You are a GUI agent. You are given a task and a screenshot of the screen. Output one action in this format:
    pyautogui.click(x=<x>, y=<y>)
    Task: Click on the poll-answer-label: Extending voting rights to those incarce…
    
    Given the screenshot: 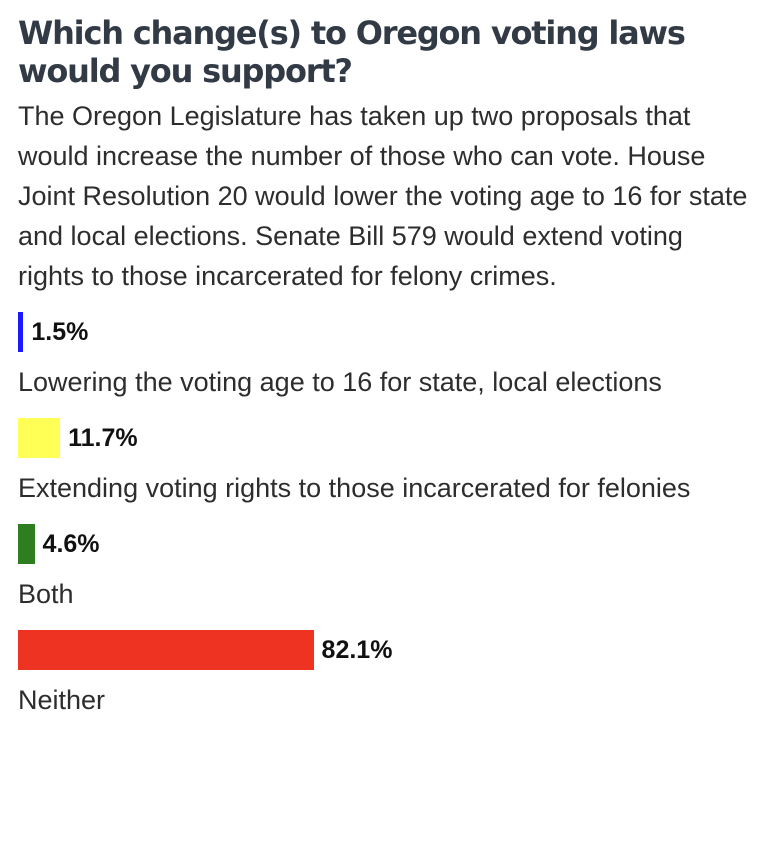 What is the action you would take?
    pyautogui.click(x=354, y=488)
    